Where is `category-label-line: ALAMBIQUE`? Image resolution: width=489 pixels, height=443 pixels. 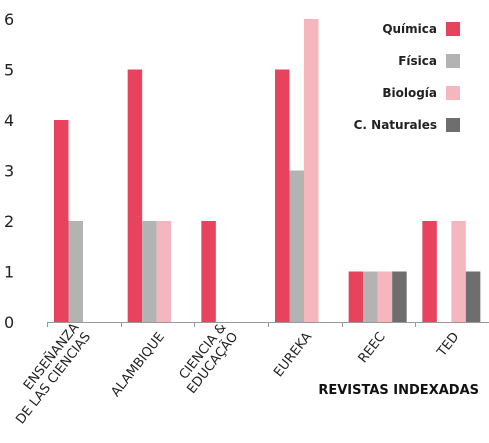
category-label-line: ALAMBIQUE is located at coordinates (137, 365).